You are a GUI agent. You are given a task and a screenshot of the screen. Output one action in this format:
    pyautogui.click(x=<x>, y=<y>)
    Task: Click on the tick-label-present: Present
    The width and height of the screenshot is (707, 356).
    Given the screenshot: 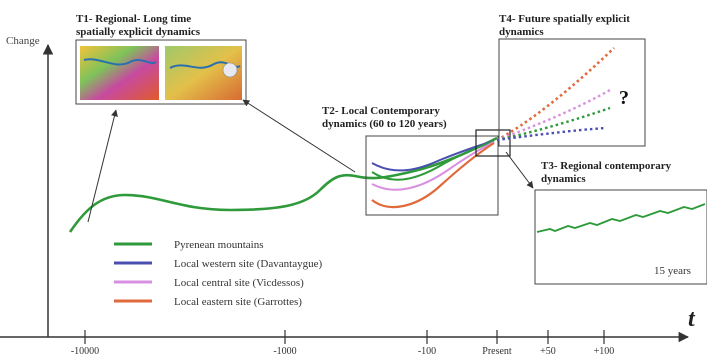 What is the action you would take?
    pyautogui.click(x=497, y=351)
    